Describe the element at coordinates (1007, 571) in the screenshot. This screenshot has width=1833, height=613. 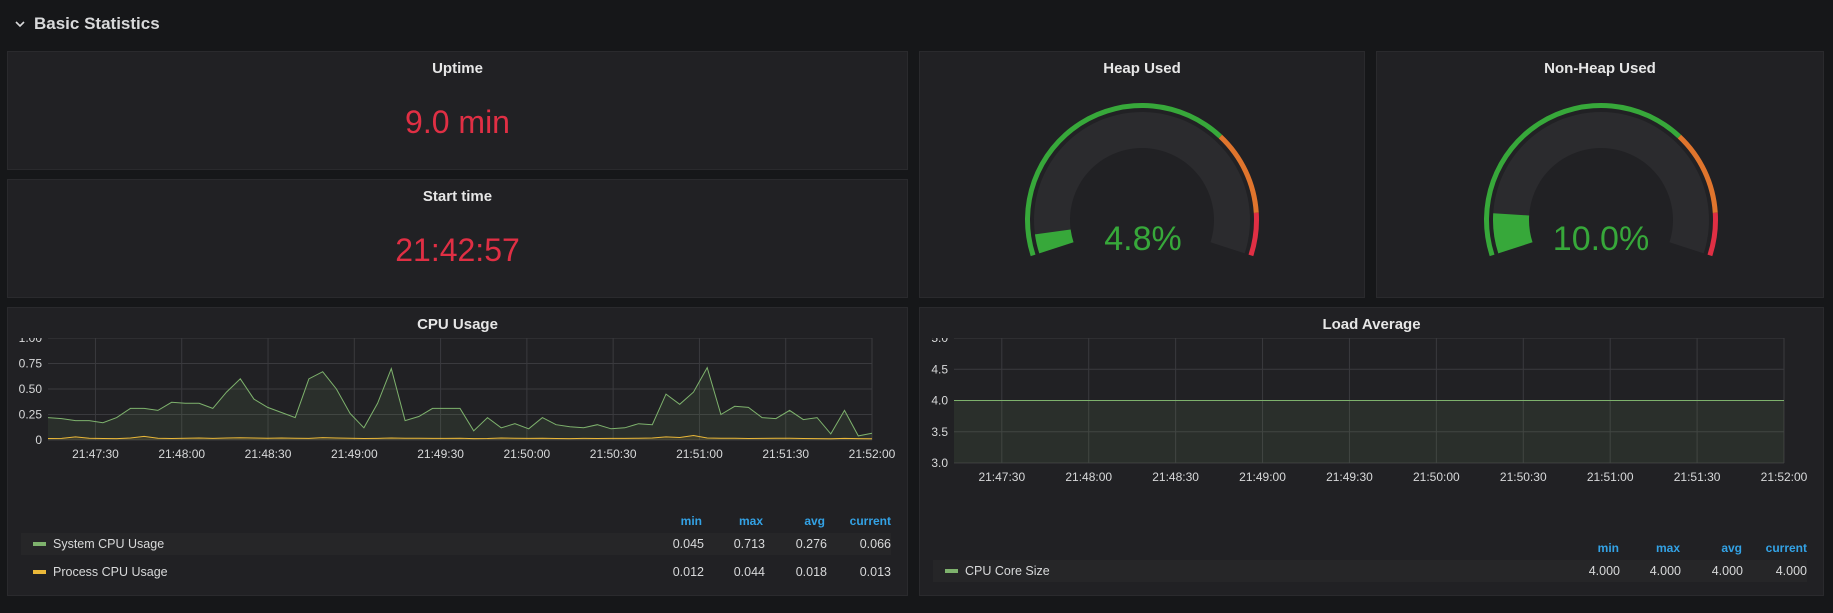
I see `legend-series-name: CPU Core Size` at that location.